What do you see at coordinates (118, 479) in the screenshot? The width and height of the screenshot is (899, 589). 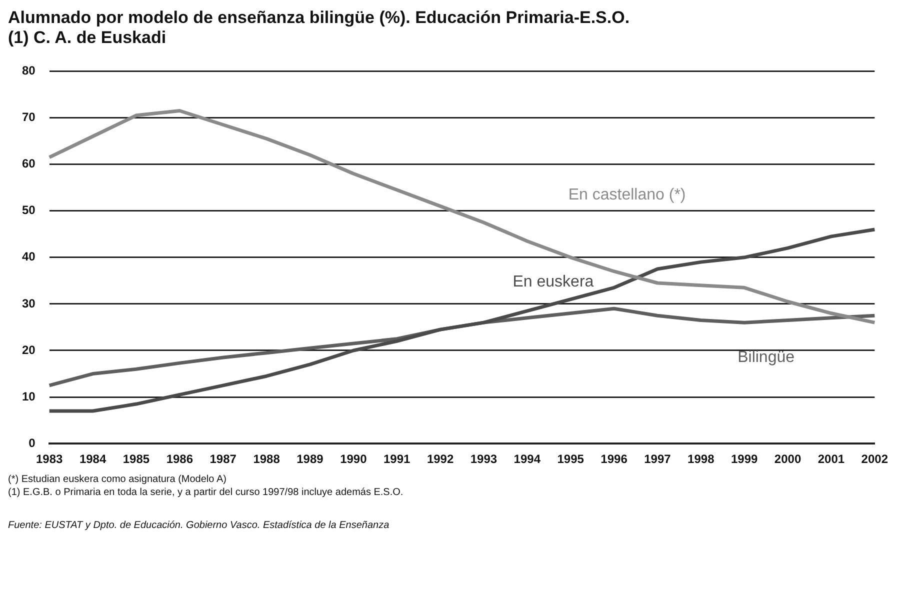 I see `text: (*) Estudian euskera como asignatura (Modelo A)` at bounding box center [118, 479].